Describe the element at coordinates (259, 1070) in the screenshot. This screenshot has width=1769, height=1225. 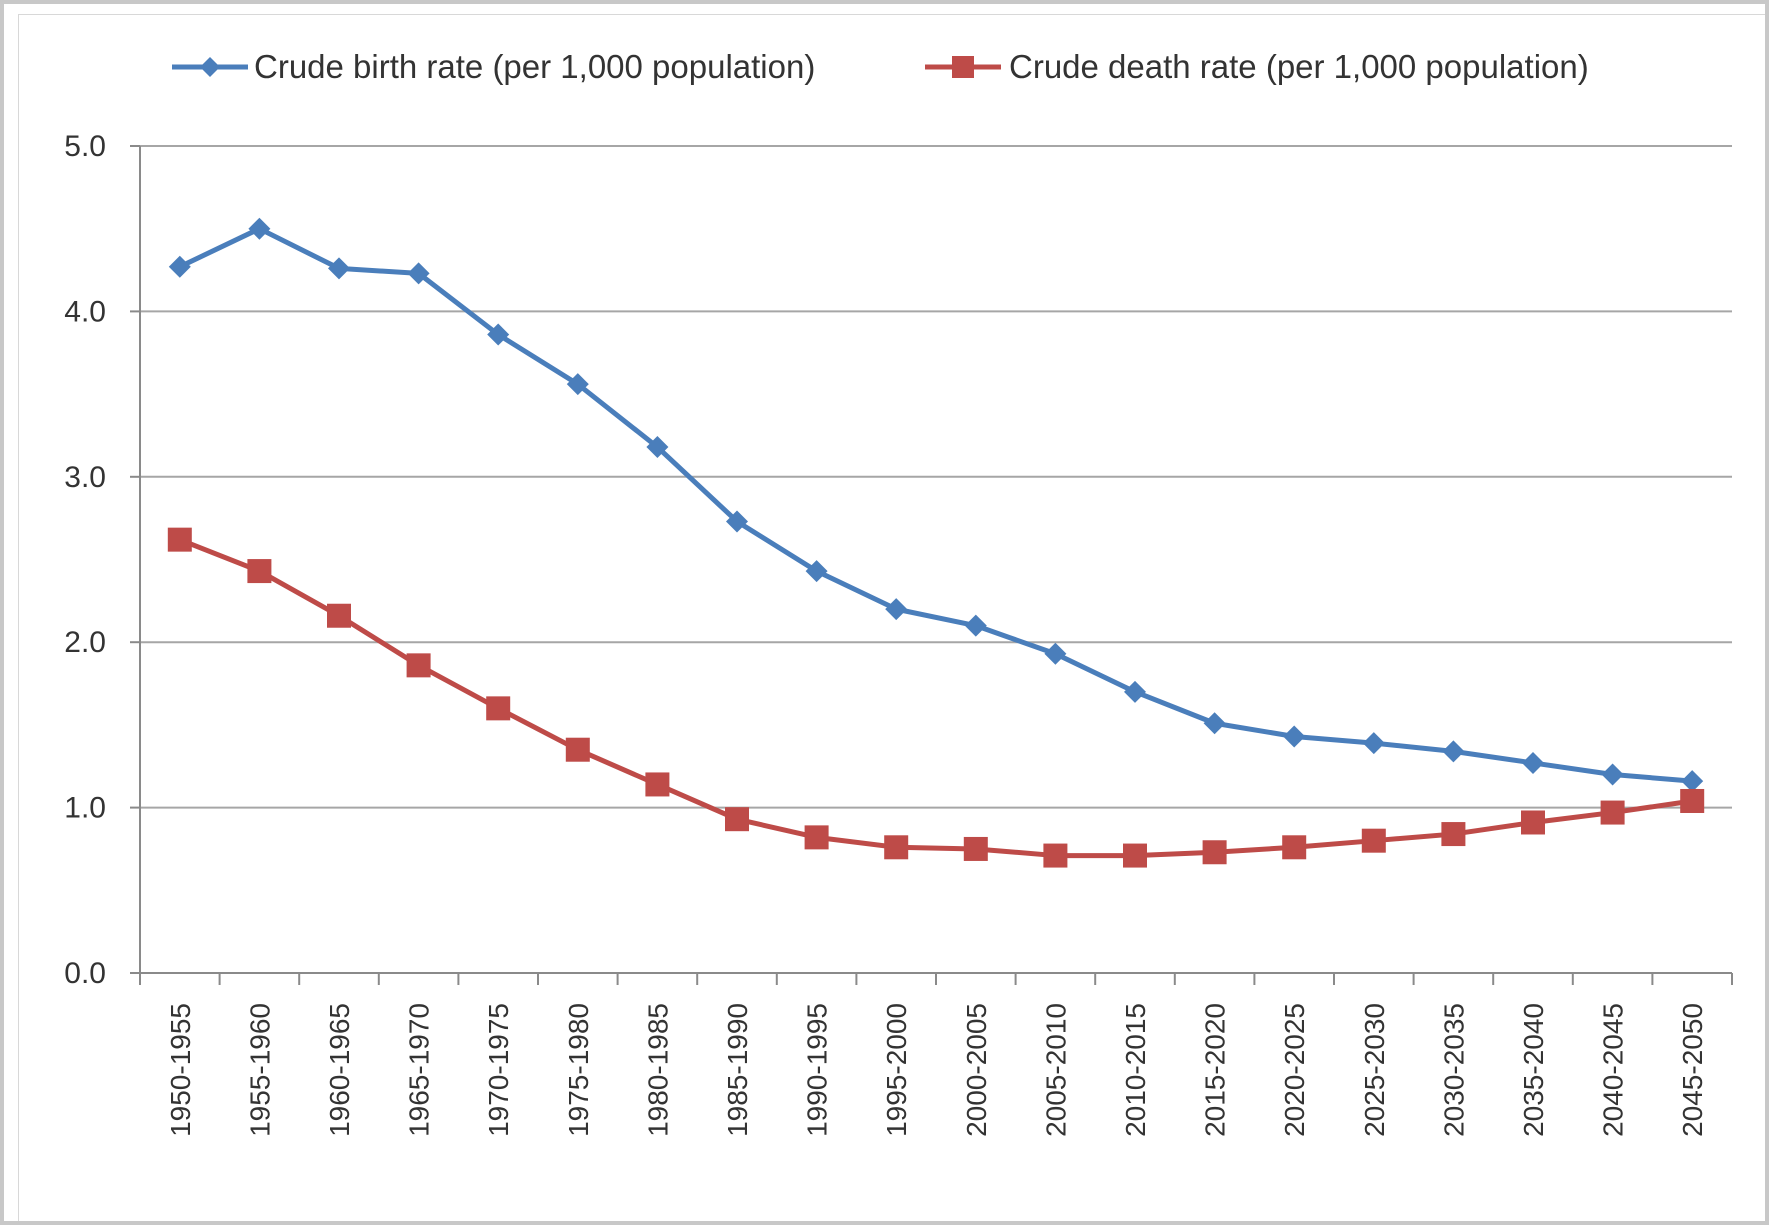
I see `x-tick-label: 1955-1960` at that location.